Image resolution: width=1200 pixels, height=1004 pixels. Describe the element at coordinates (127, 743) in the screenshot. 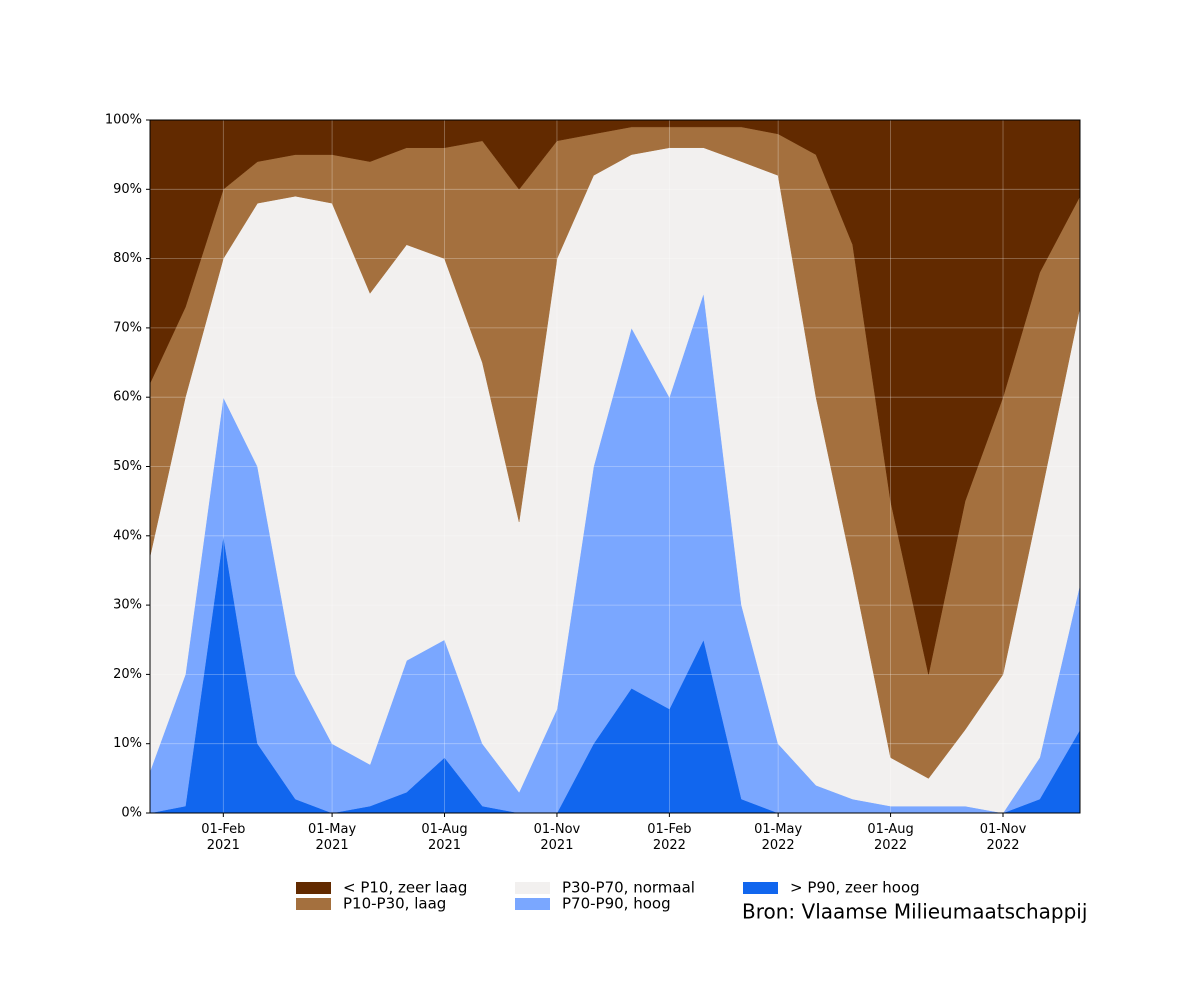

I see `y-tick-label: 10%` at that location.